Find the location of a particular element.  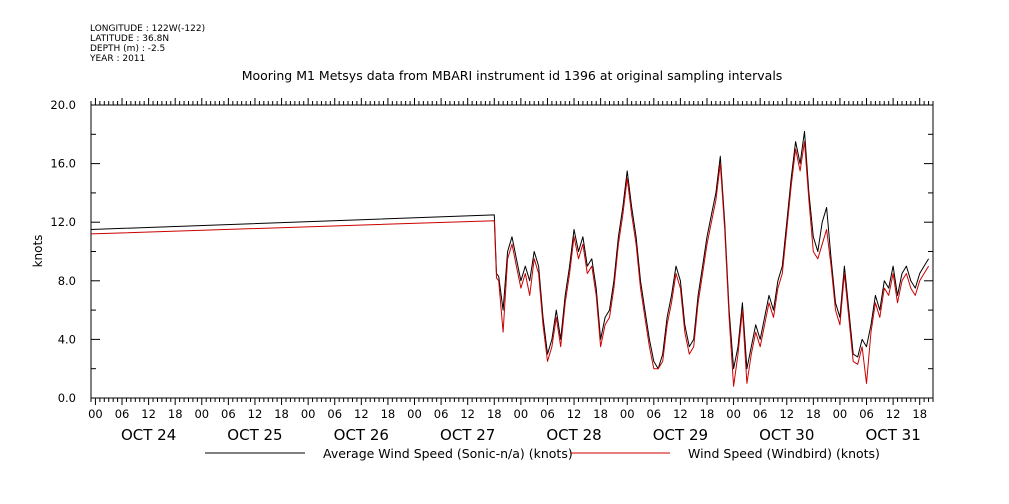

x-day-label: OCT 26 is located at coordinates (361, 435).